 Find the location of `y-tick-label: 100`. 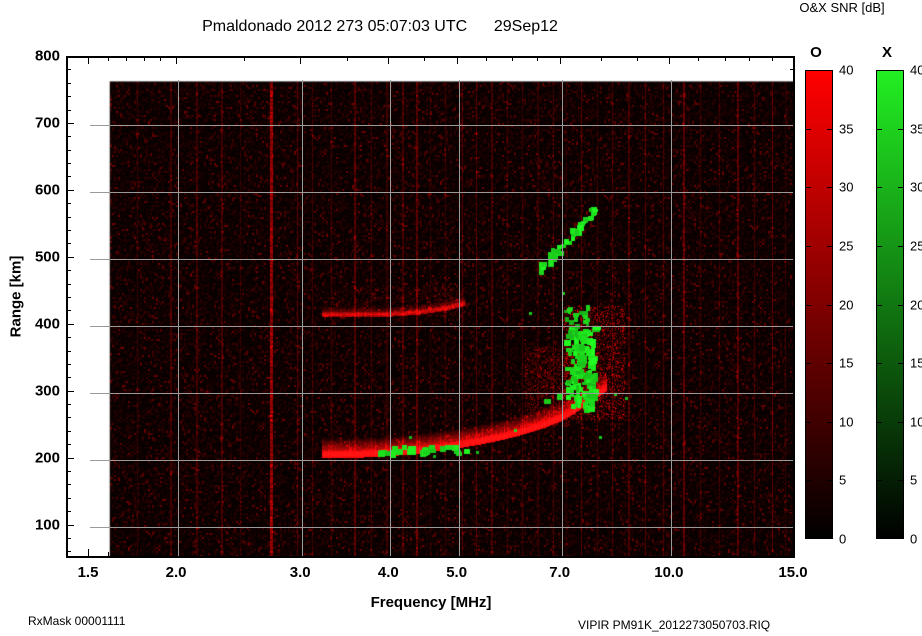

y-tick-label: 100 is located at coordinates (47, 525).